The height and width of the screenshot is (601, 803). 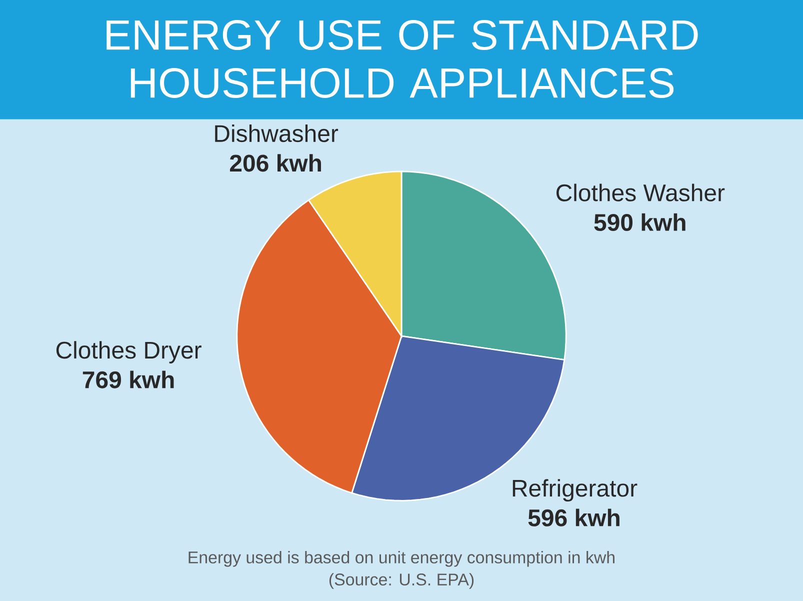 What do you see at coordinates (402, 59) in the screenshot?
I see `chart-title: ENERGY USE OF STANDARD HOUSEHOLD APPLIANCES` at bounding box center [402, 59].